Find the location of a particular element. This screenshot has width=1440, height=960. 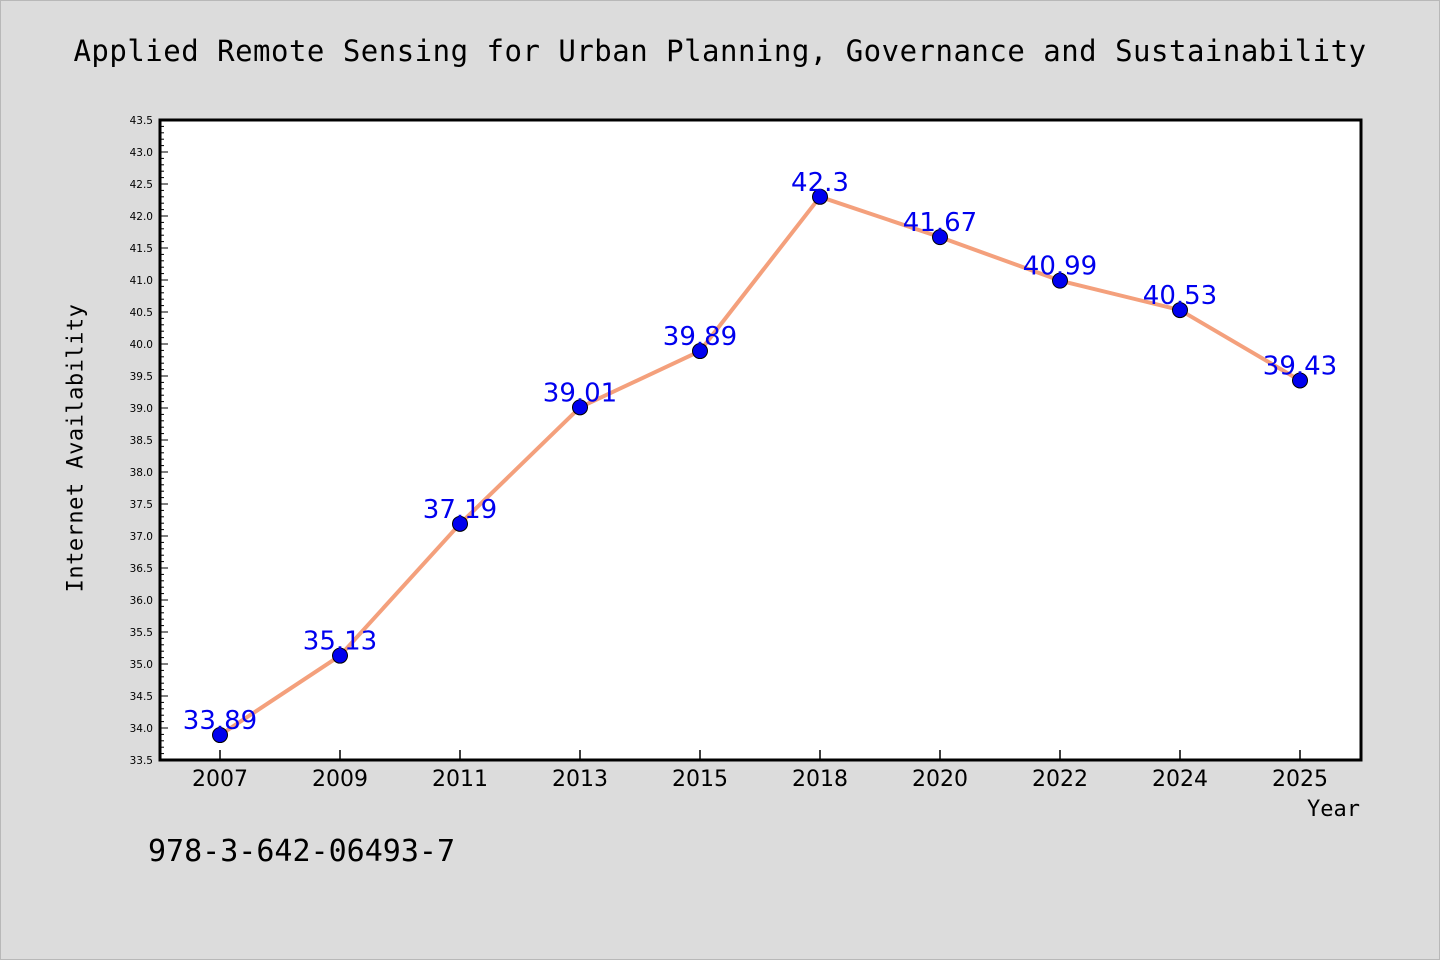

x-tick-label: 2007 is located at coordinates (220, 779).